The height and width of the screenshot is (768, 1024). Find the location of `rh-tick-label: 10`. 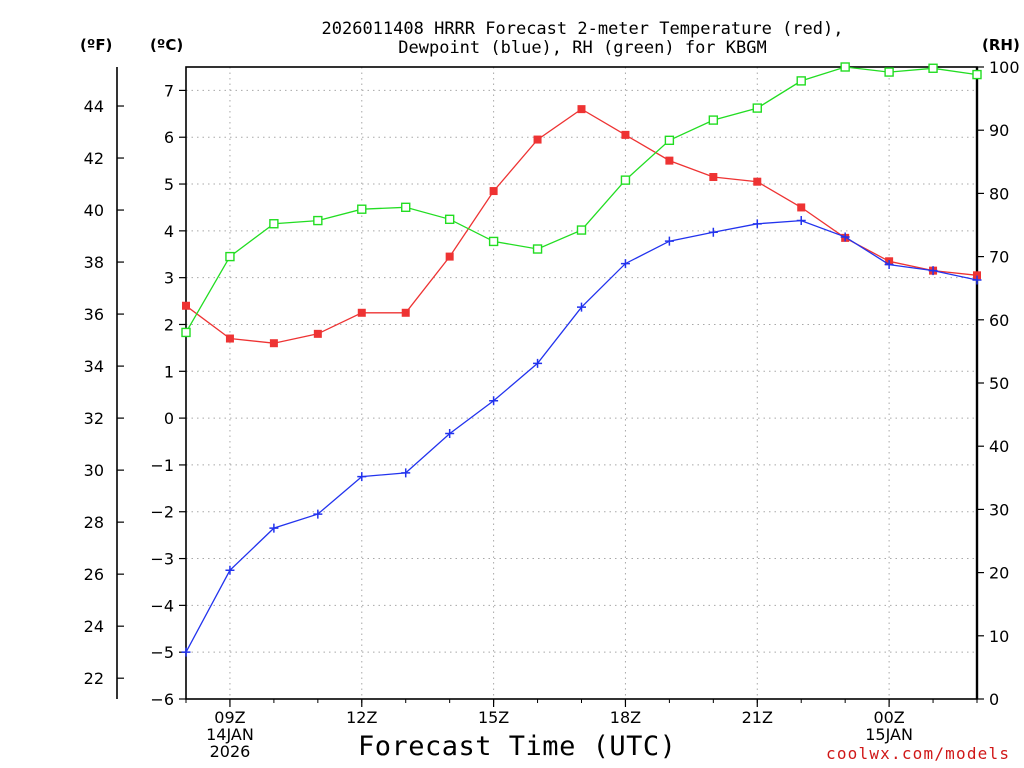

rh-tick-label: 10 is located at coordinates (999, 636).